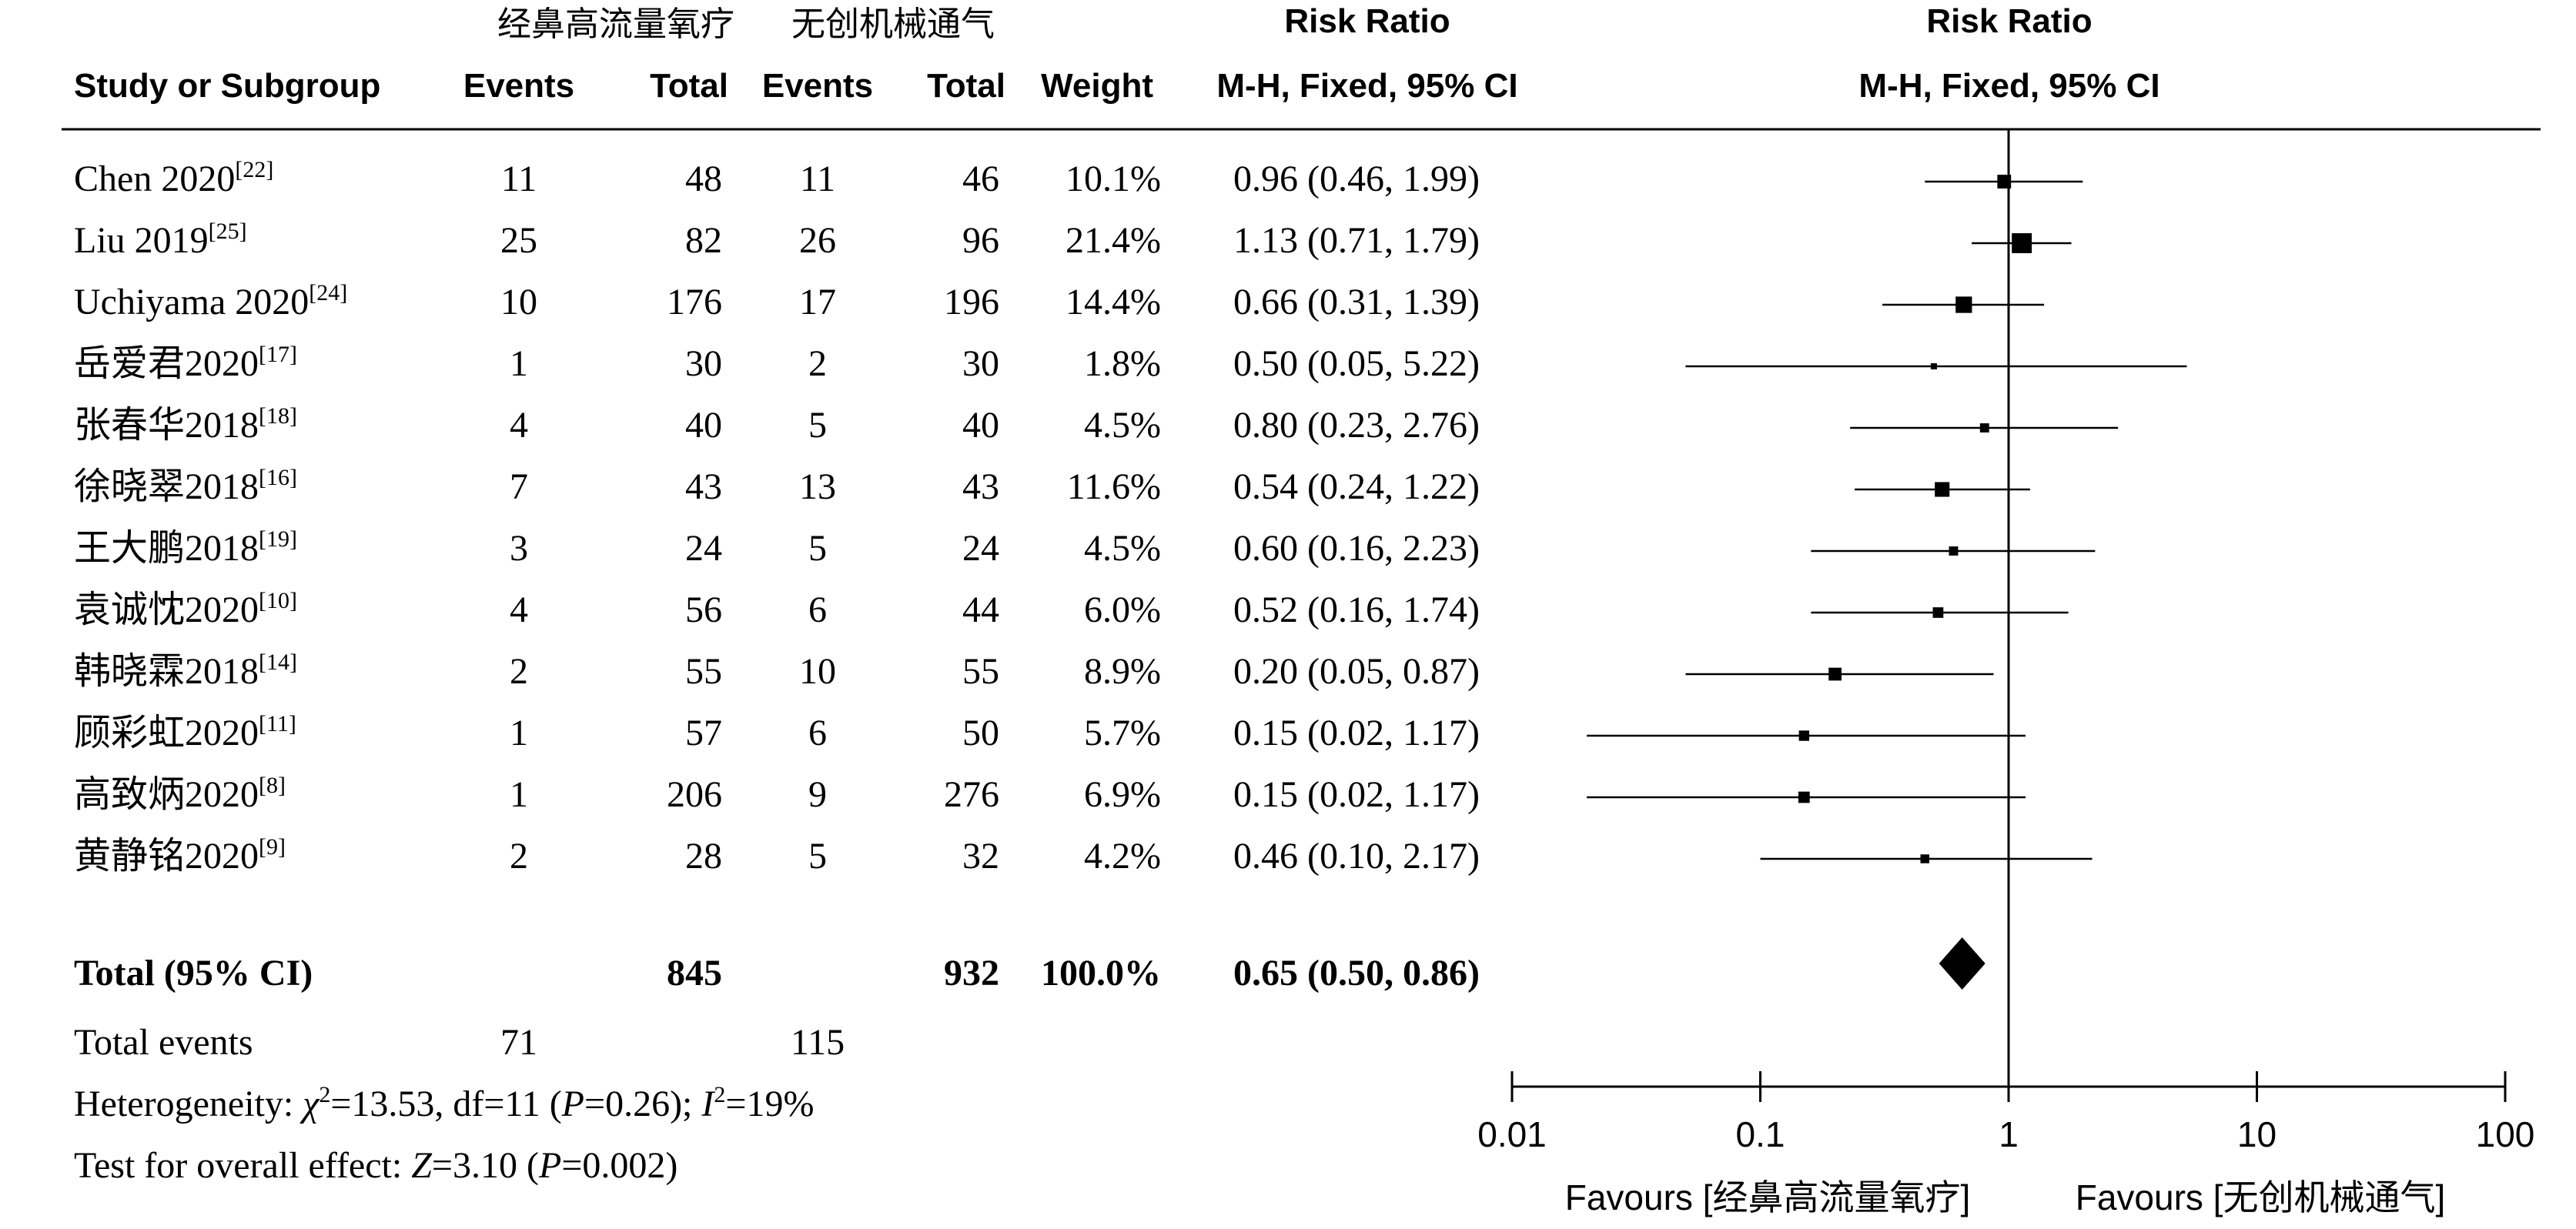 Image resolution: width=2576 pixels, height=1229 pixels. Describe the element at coordinates (704, 425) in the screenshot. I see `study-total1: 40` at that location.